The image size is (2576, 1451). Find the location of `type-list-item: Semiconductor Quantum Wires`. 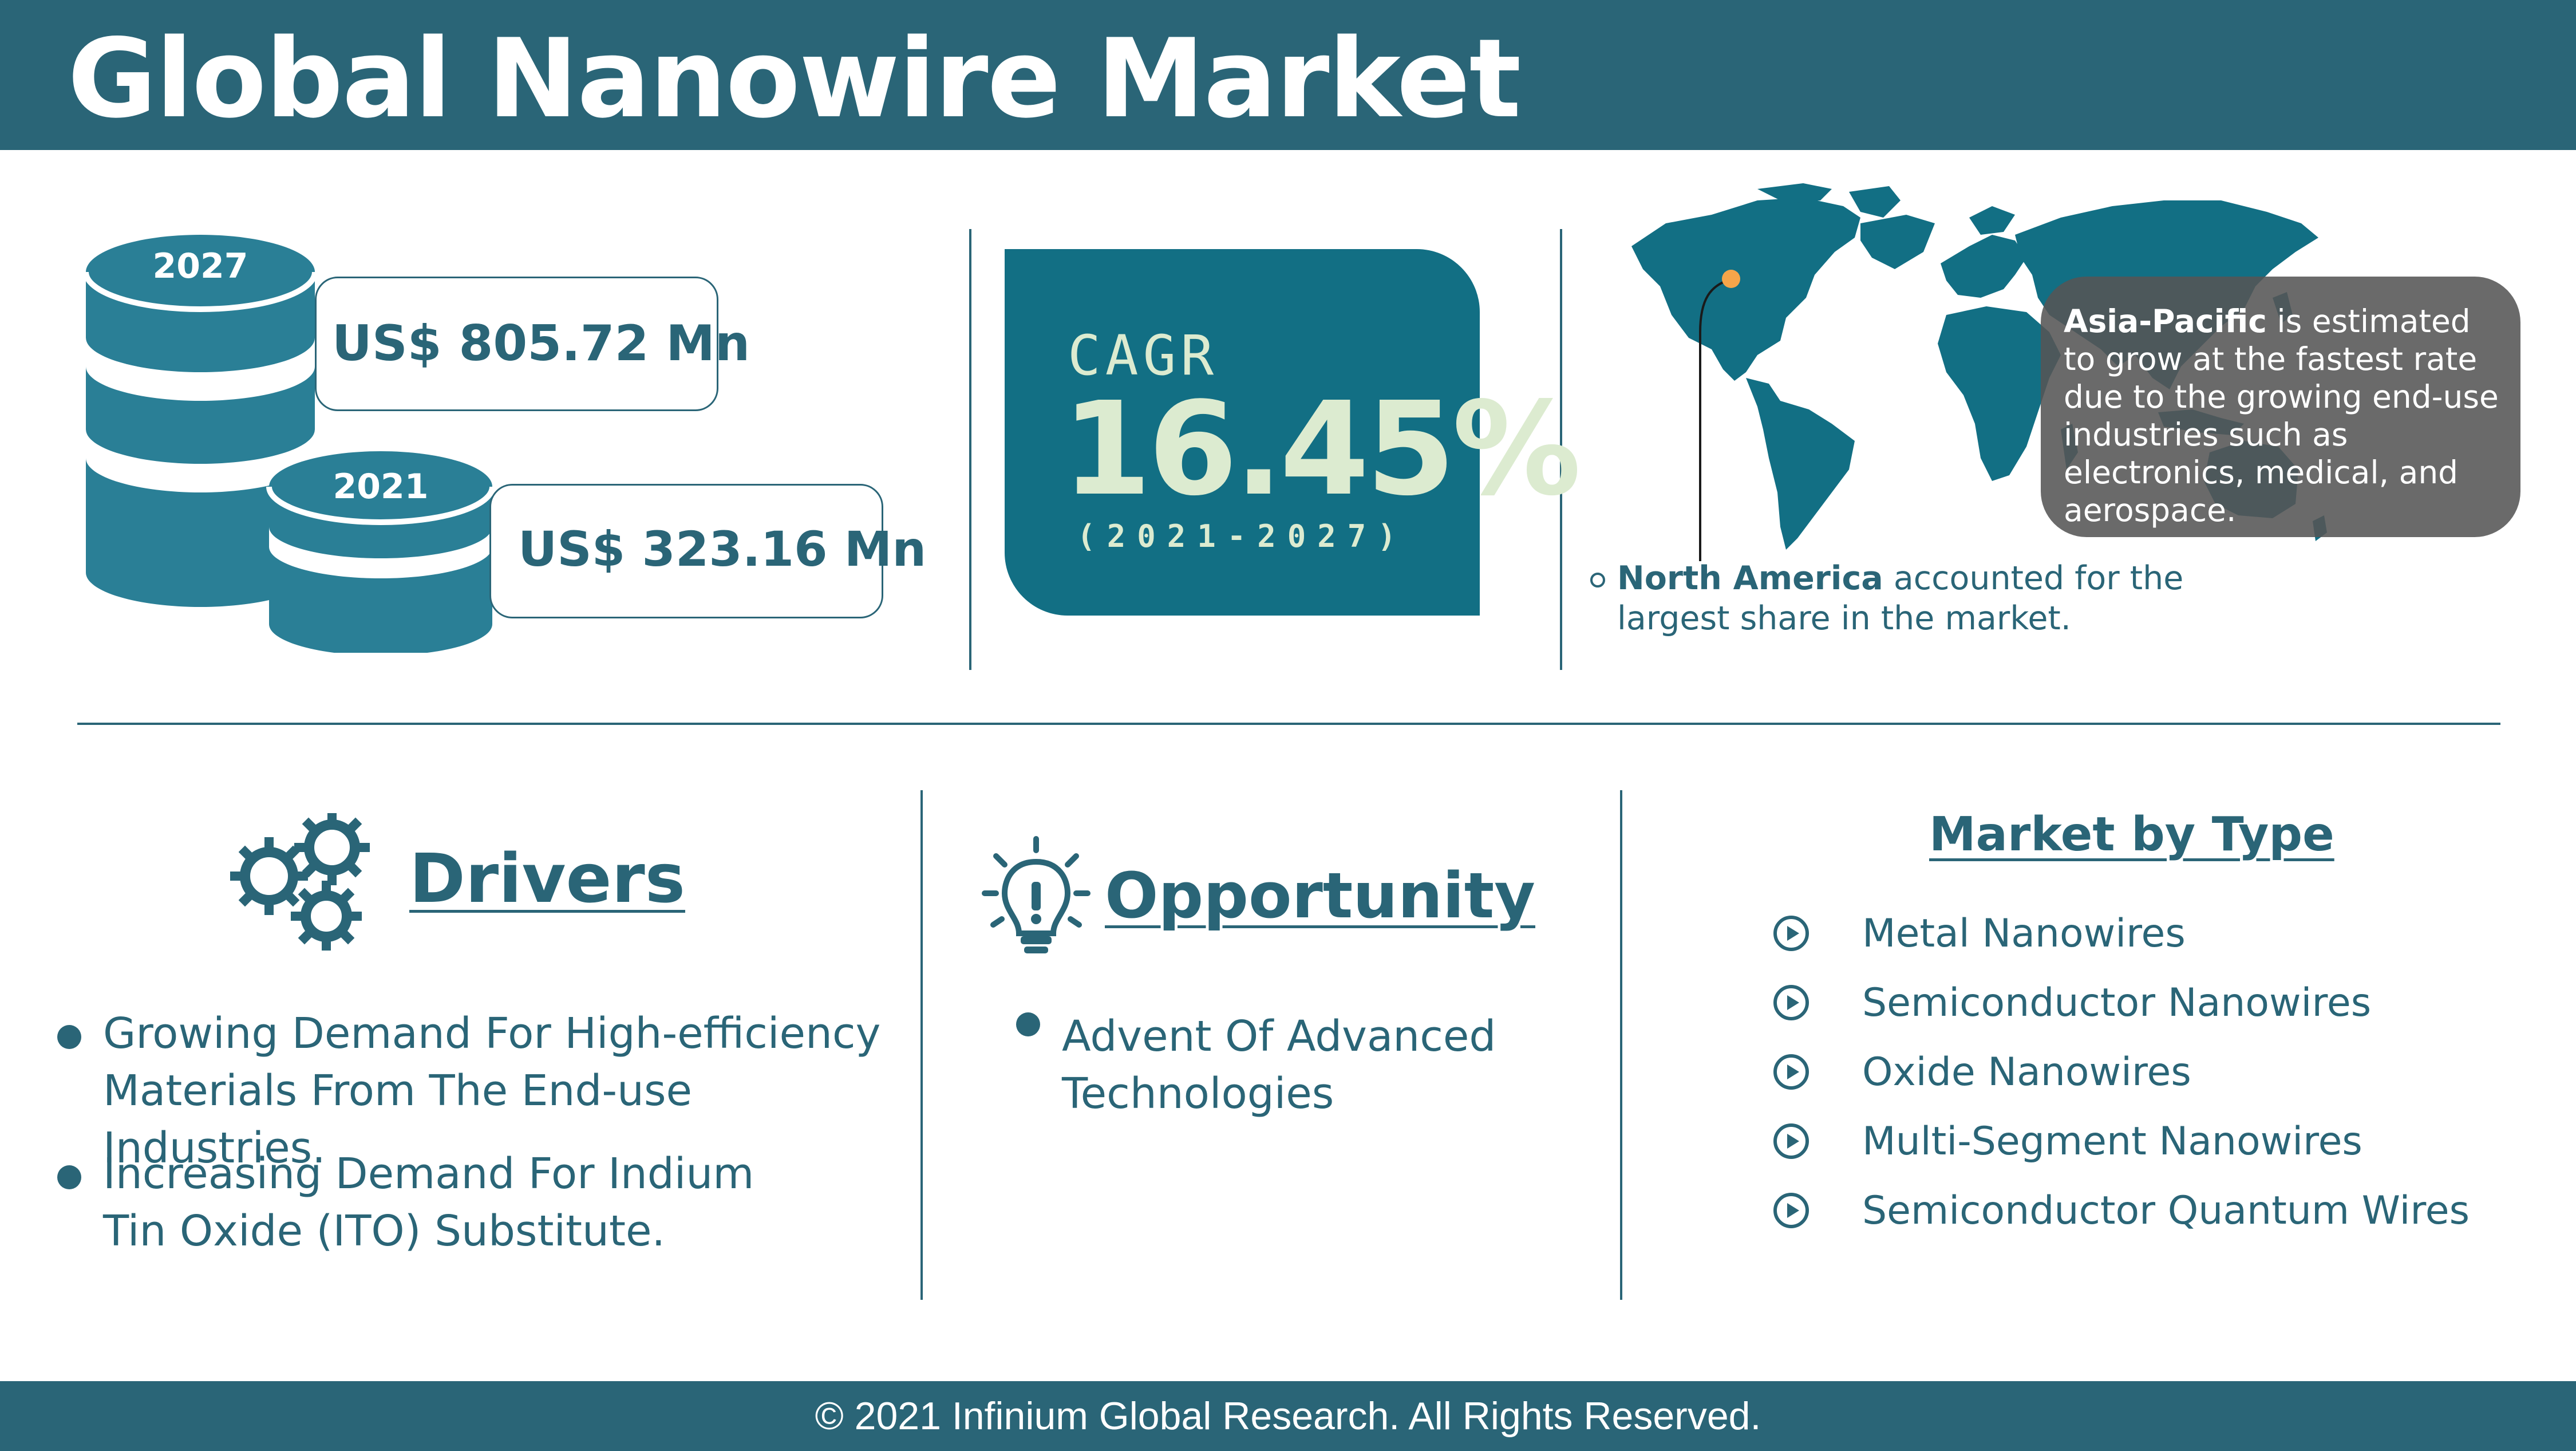

type-list-item: Semiconductor Quantum Wires is located at coordinates (2121, 1210).